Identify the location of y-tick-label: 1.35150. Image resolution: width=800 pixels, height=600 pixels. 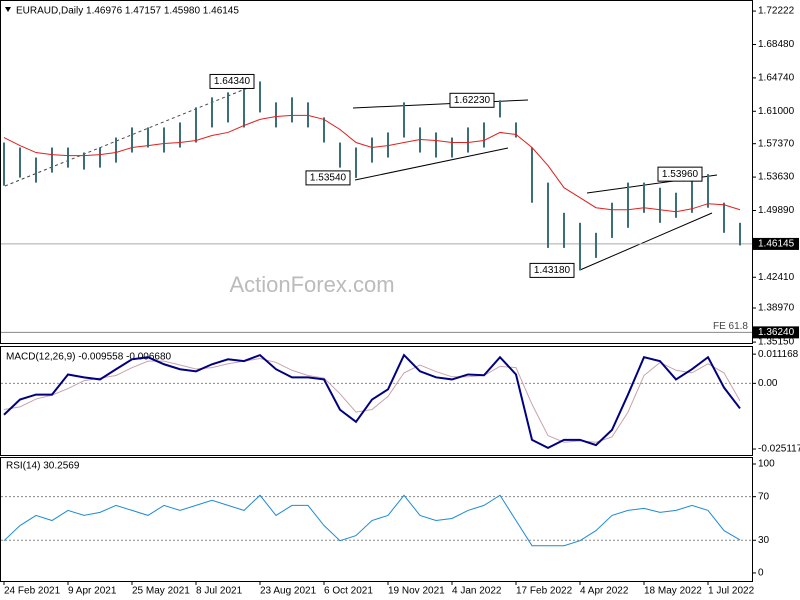
(776, 342).